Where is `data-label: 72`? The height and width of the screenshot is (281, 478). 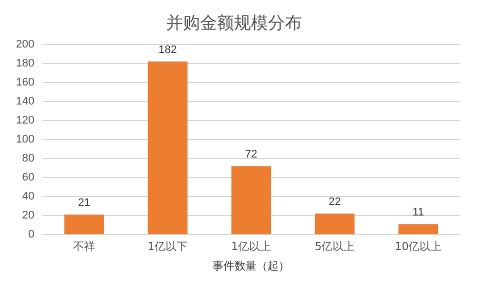 data-label: 72 is located at coordinates (251, 154).